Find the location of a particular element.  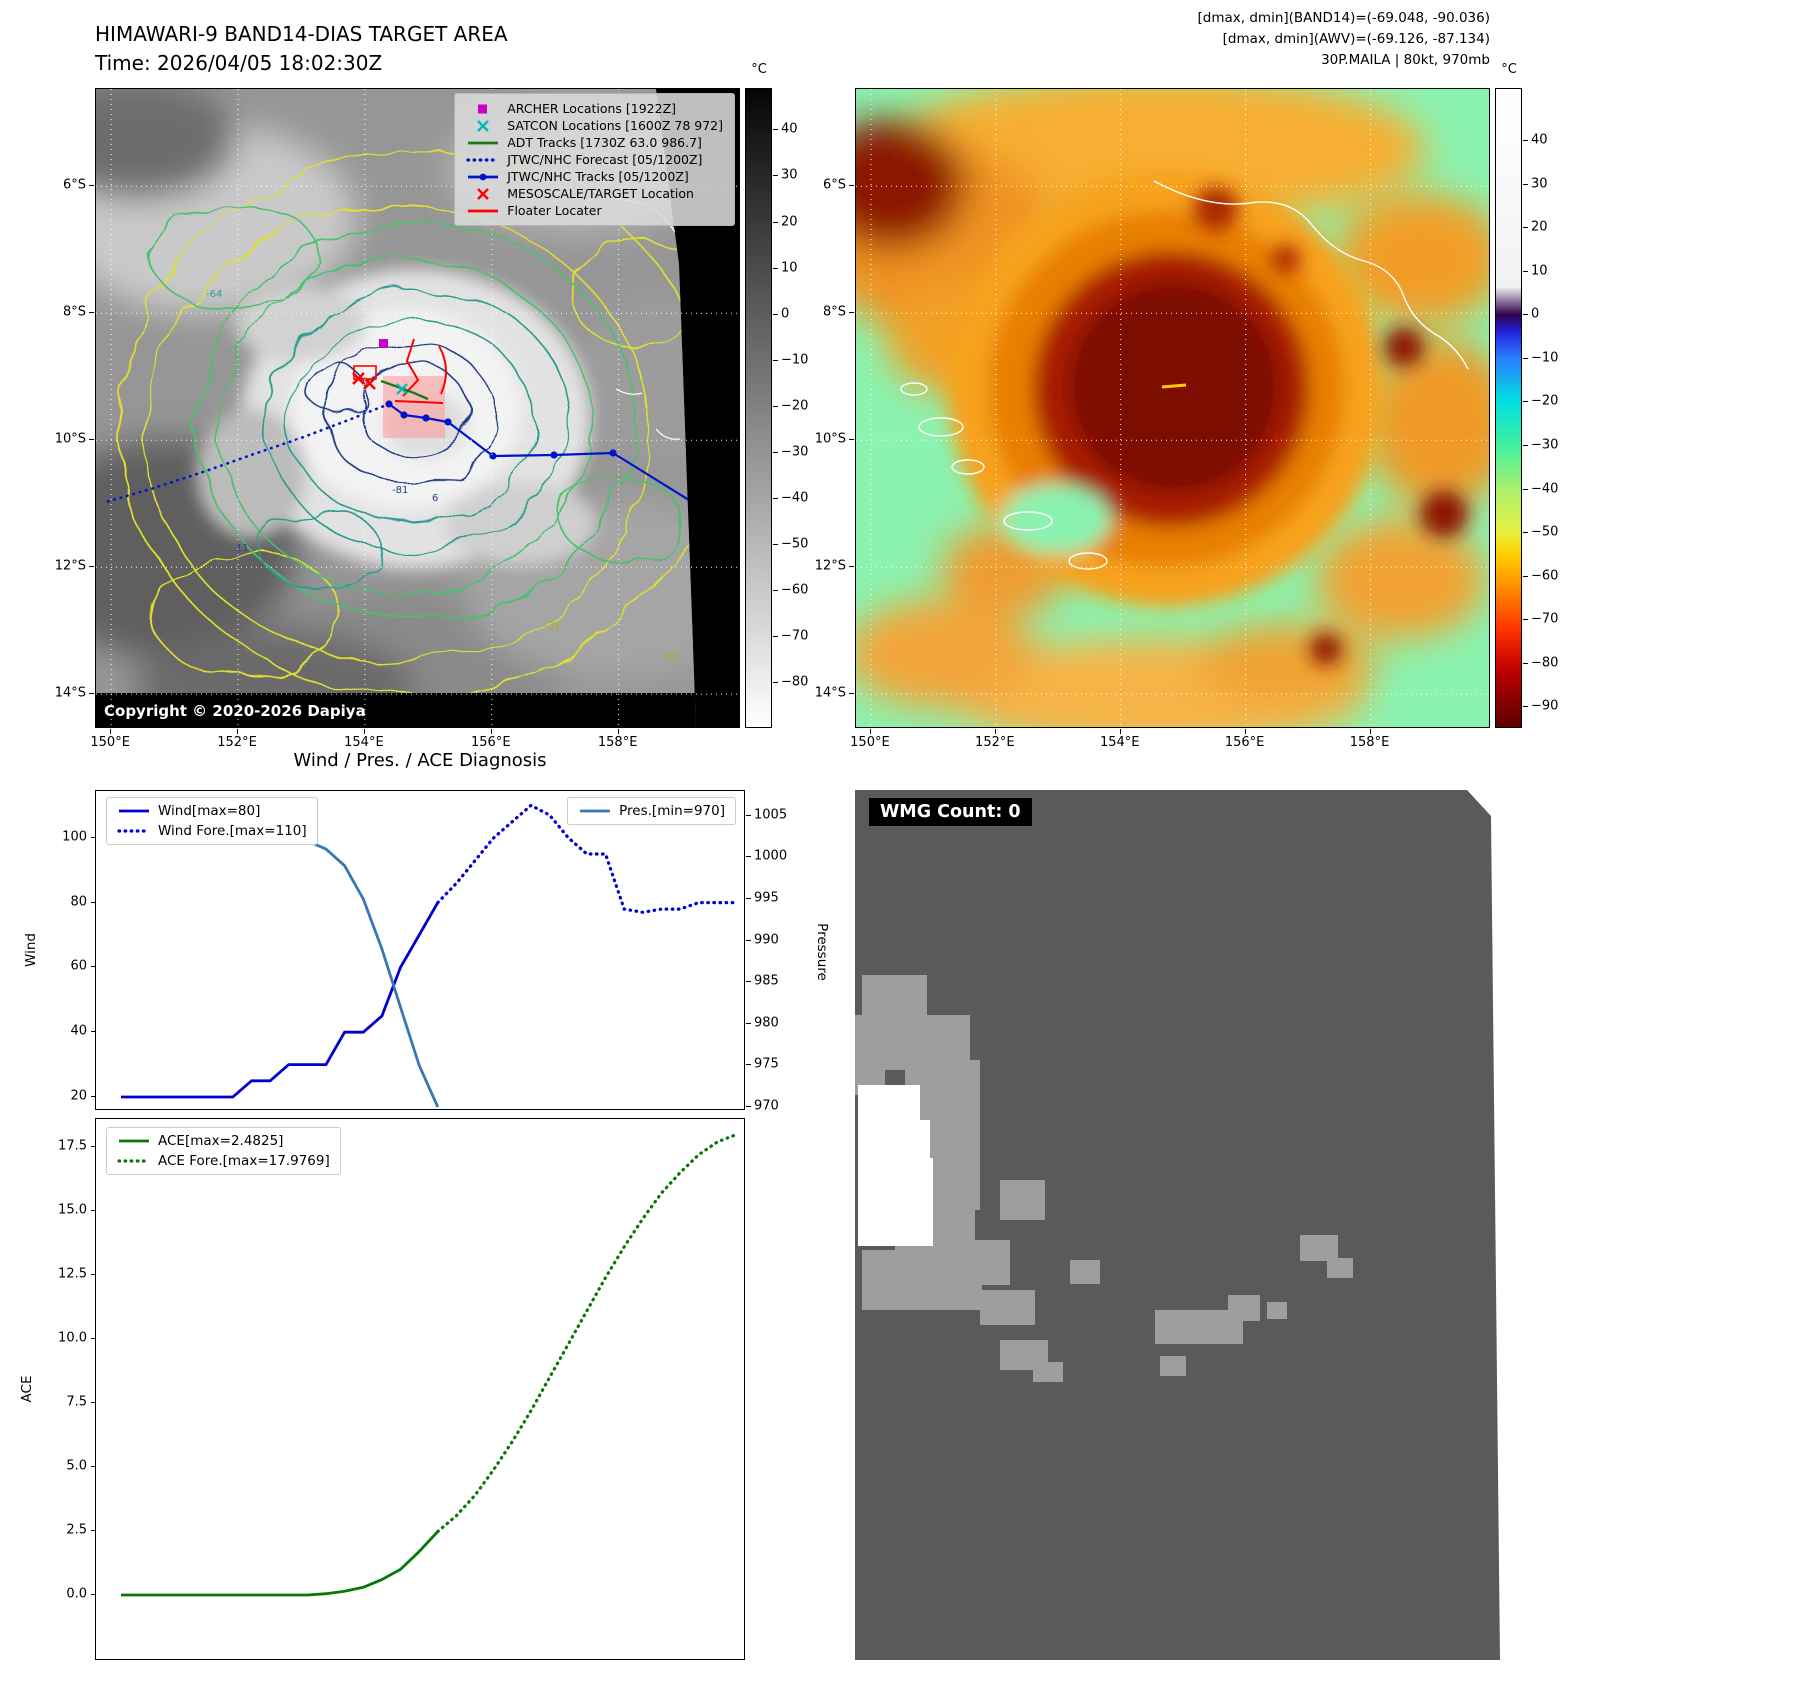

awv-ytick: 12°S is located at coordinates (830, 566).